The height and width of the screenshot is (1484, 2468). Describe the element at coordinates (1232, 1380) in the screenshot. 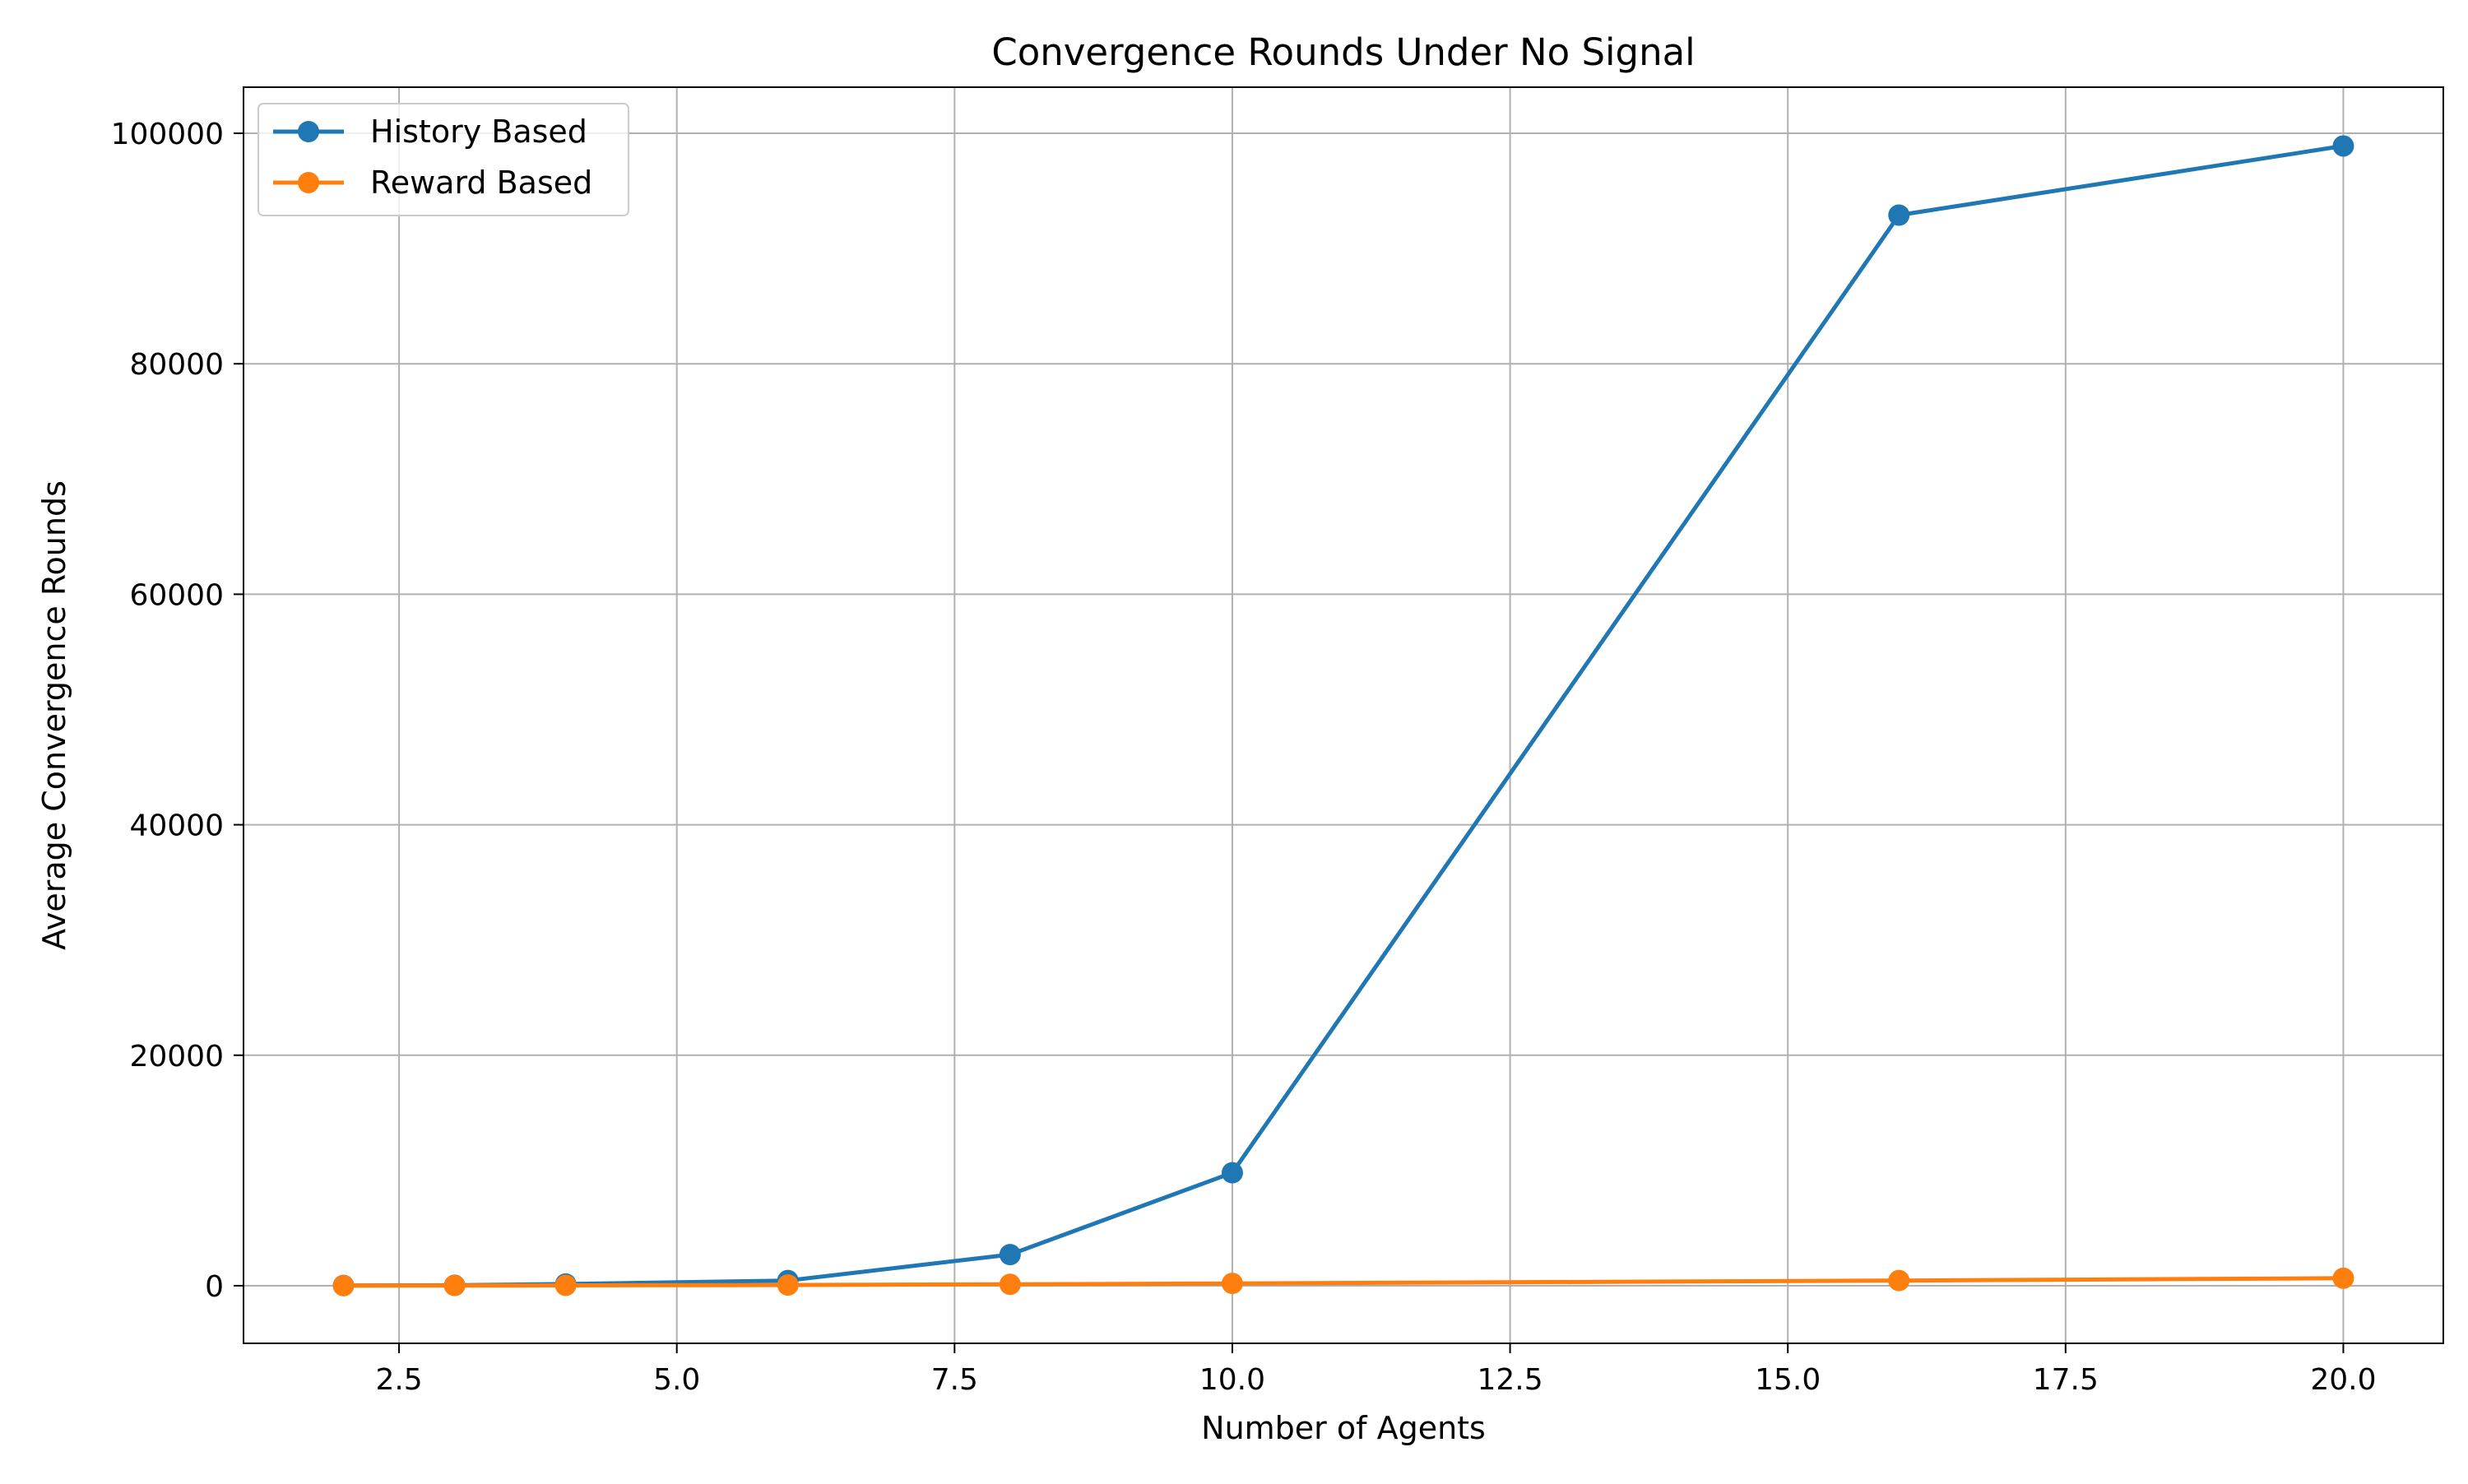

I see `x-tick-label: 10.0` at that location.